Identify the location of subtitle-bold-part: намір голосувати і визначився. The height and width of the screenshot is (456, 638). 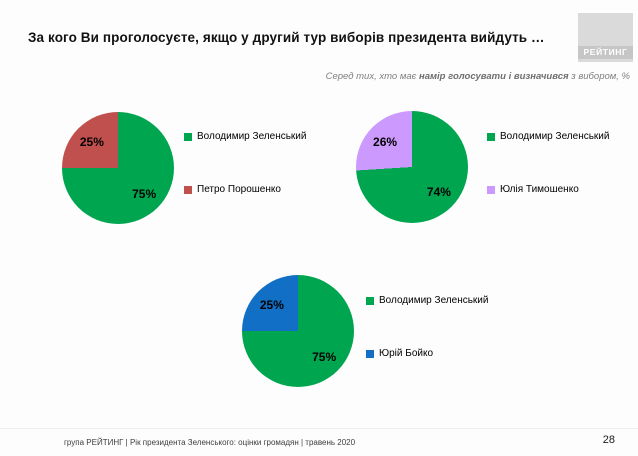
(493, 76).